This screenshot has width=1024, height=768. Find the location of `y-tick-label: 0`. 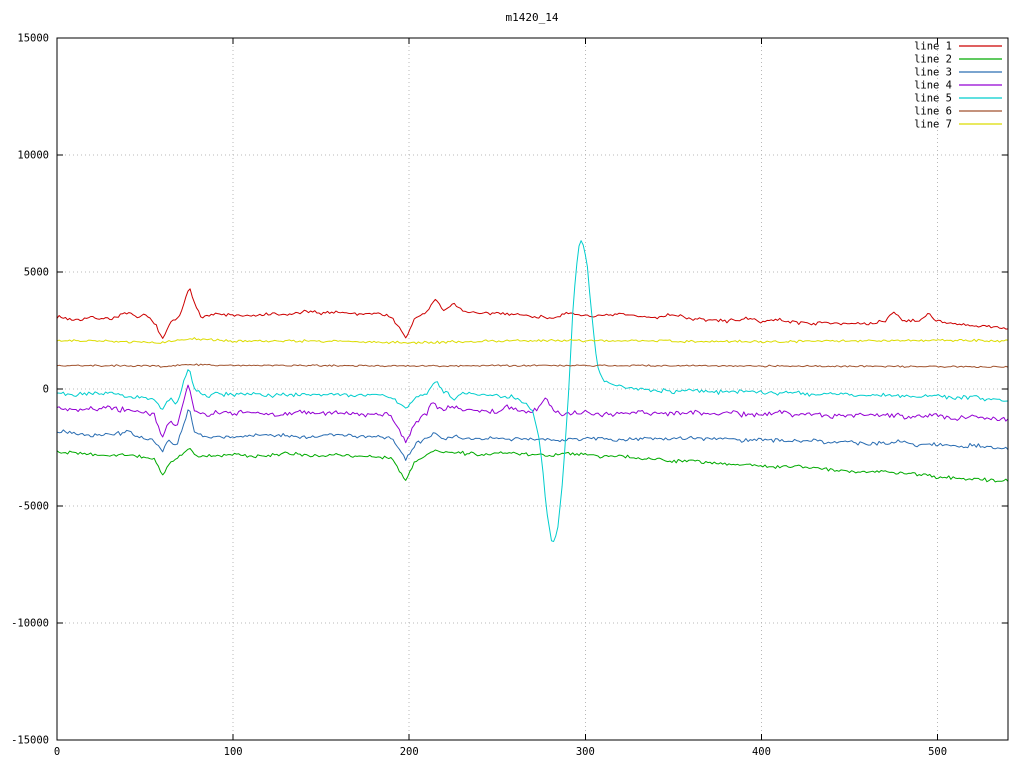

y-tick-label: 0 is located at coordinates (46, 390).